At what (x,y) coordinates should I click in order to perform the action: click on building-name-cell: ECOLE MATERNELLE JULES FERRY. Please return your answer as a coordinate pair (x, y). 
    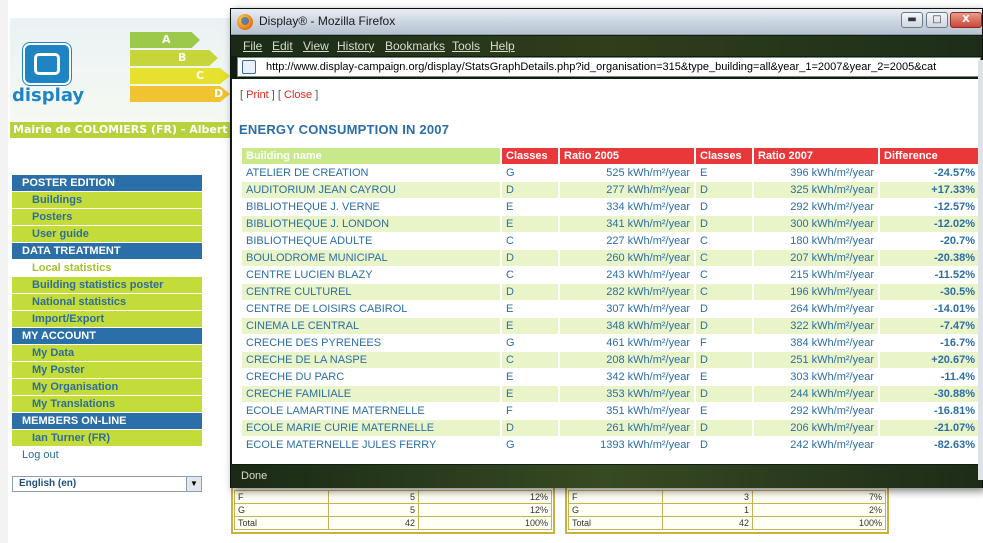
    Looking at the image, I should click on (371, 445).